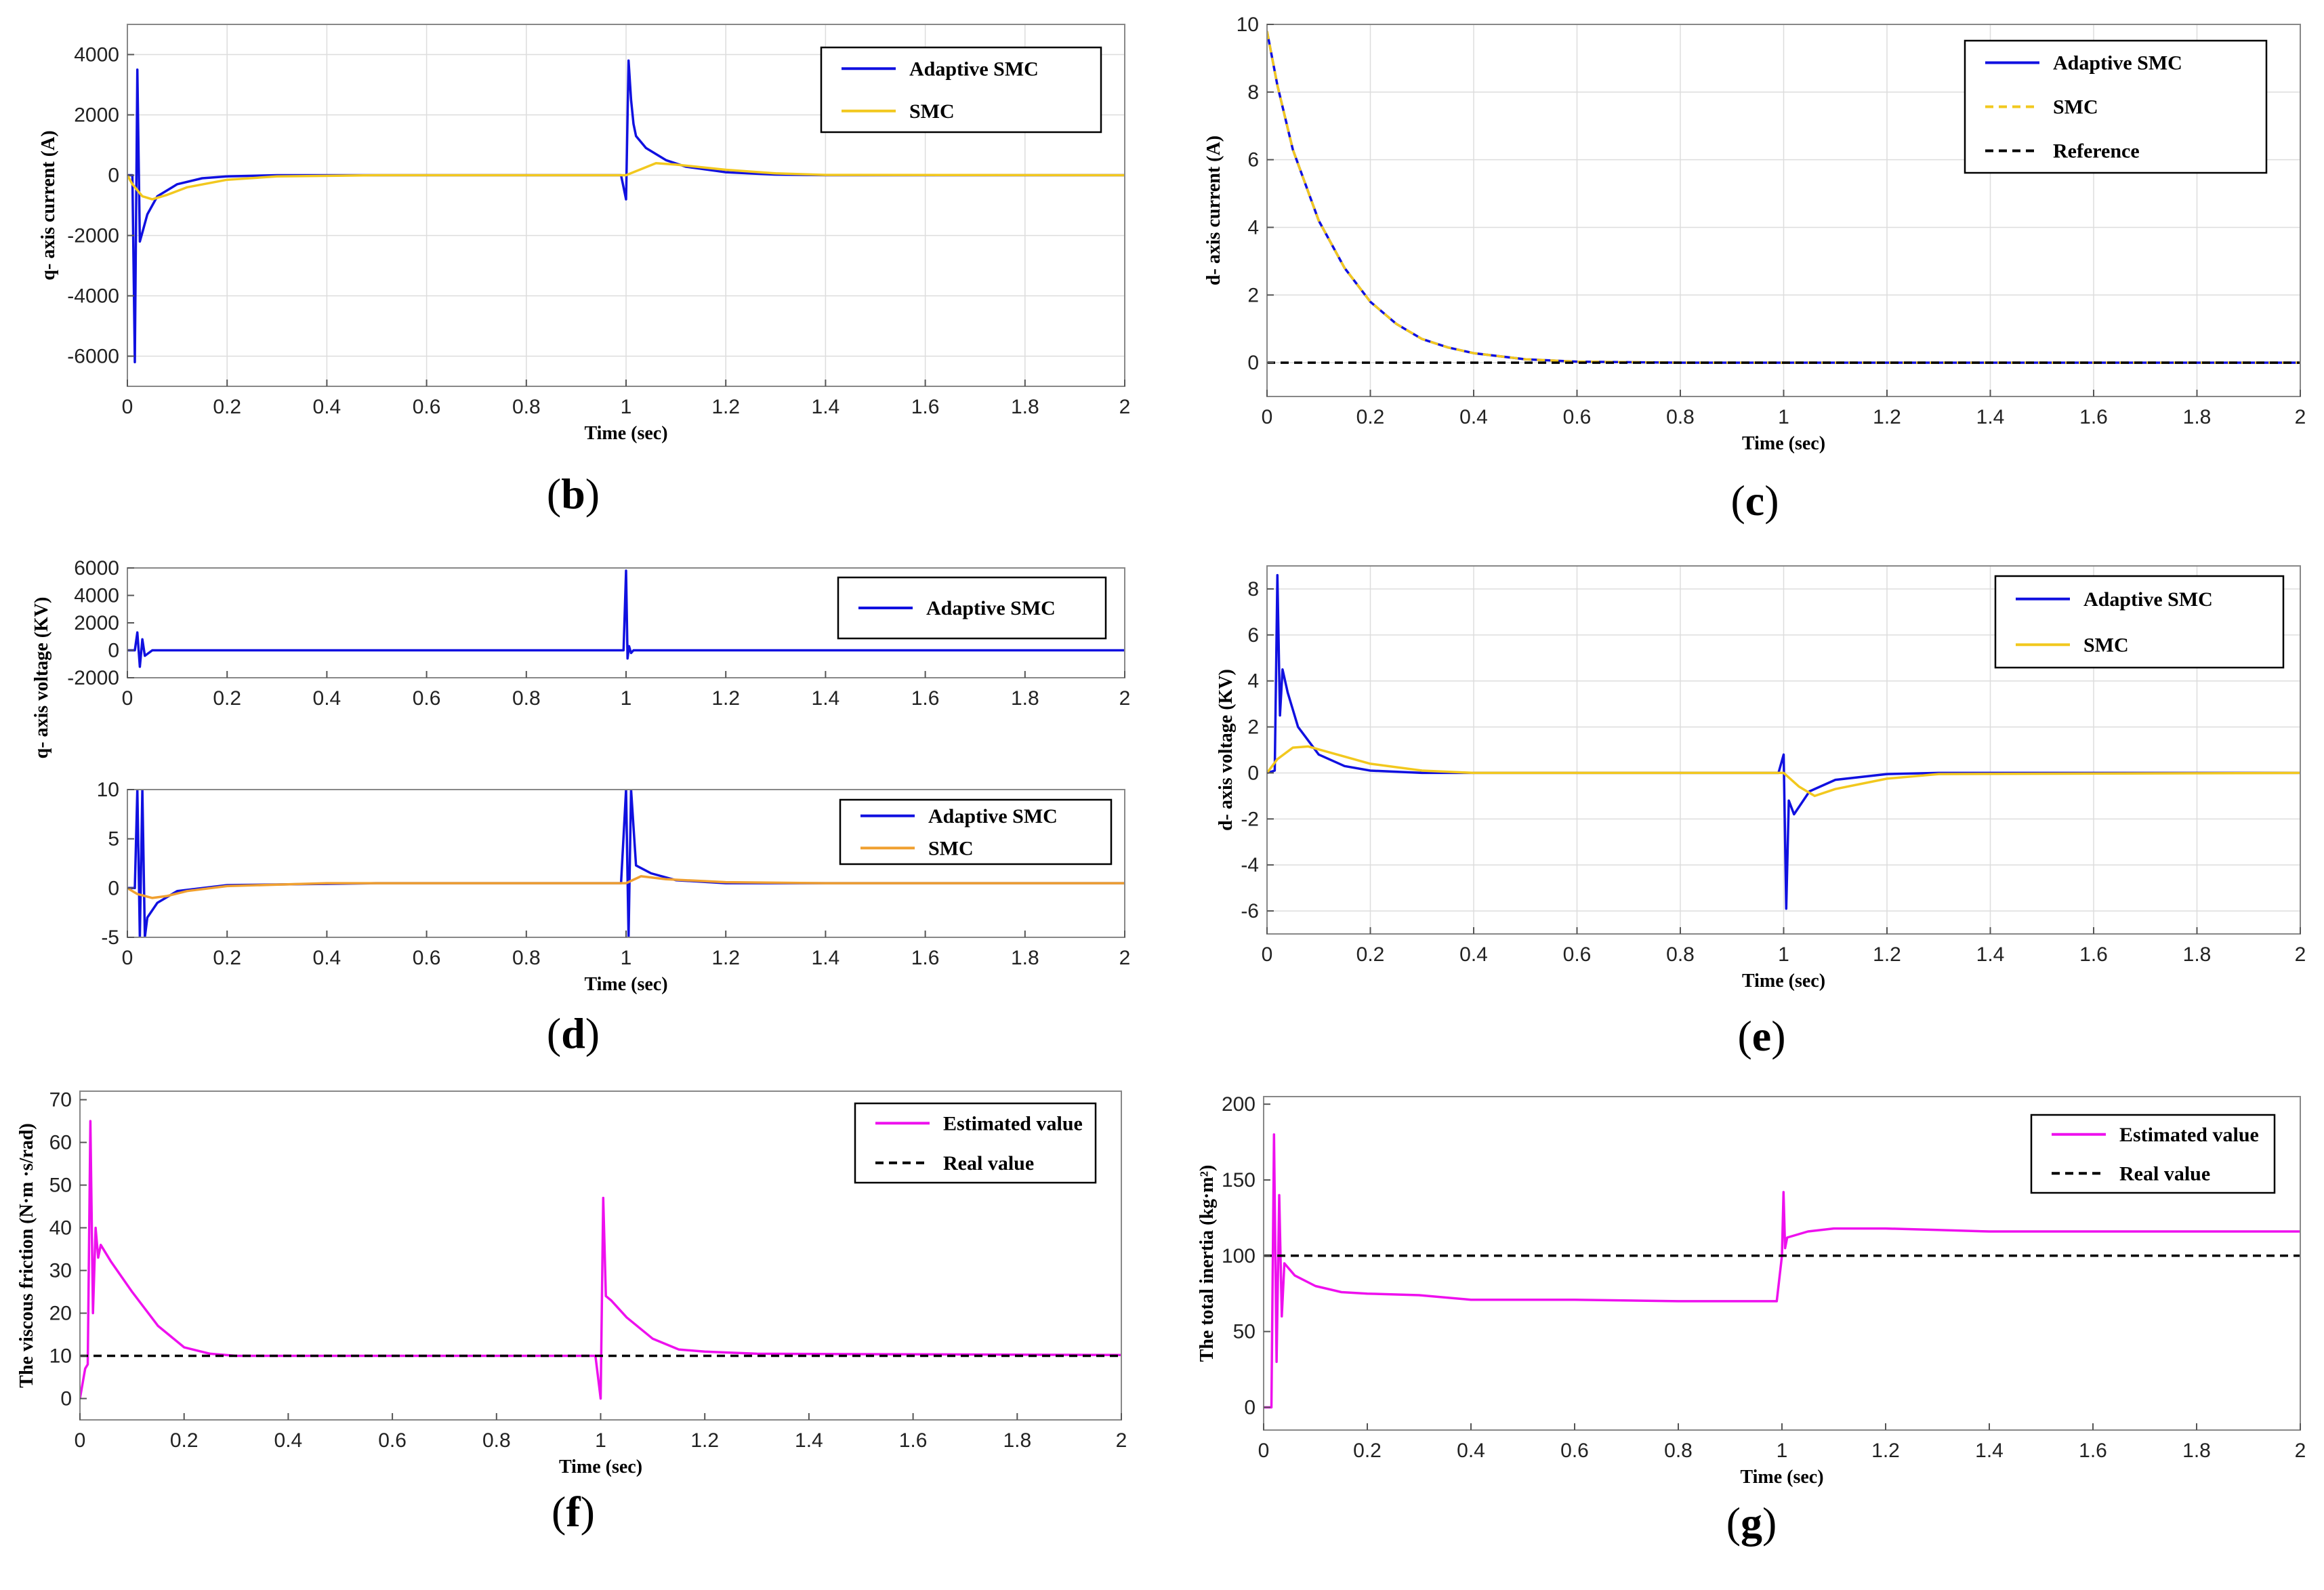  Describe the element at coordinates (2096, 151) in the screenshot. I see `legend-label: Reference` at that location.